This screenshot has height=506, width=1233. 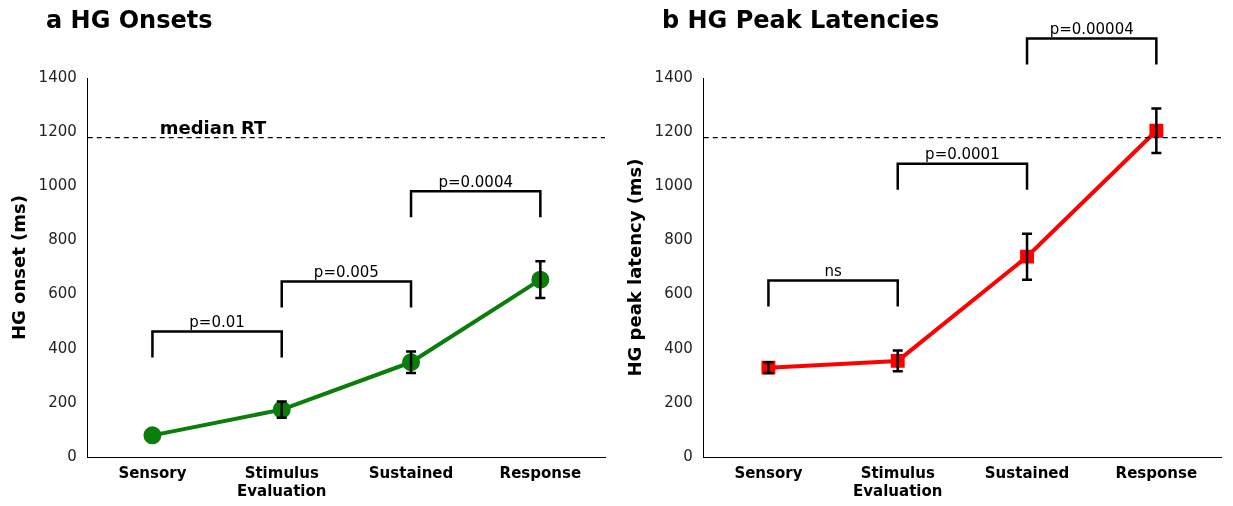 I want to click on ref-line-label: median RT, so click(x=213, y=128).